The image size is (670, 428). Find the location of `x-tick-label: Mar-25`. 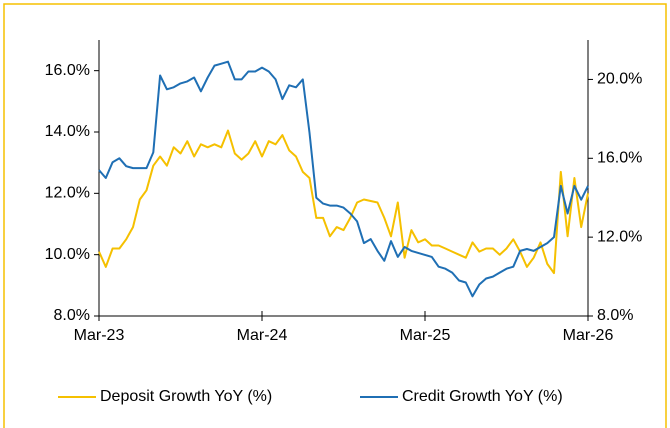

x-tick-label: Mar-25 is located at coordinates (425, 335).